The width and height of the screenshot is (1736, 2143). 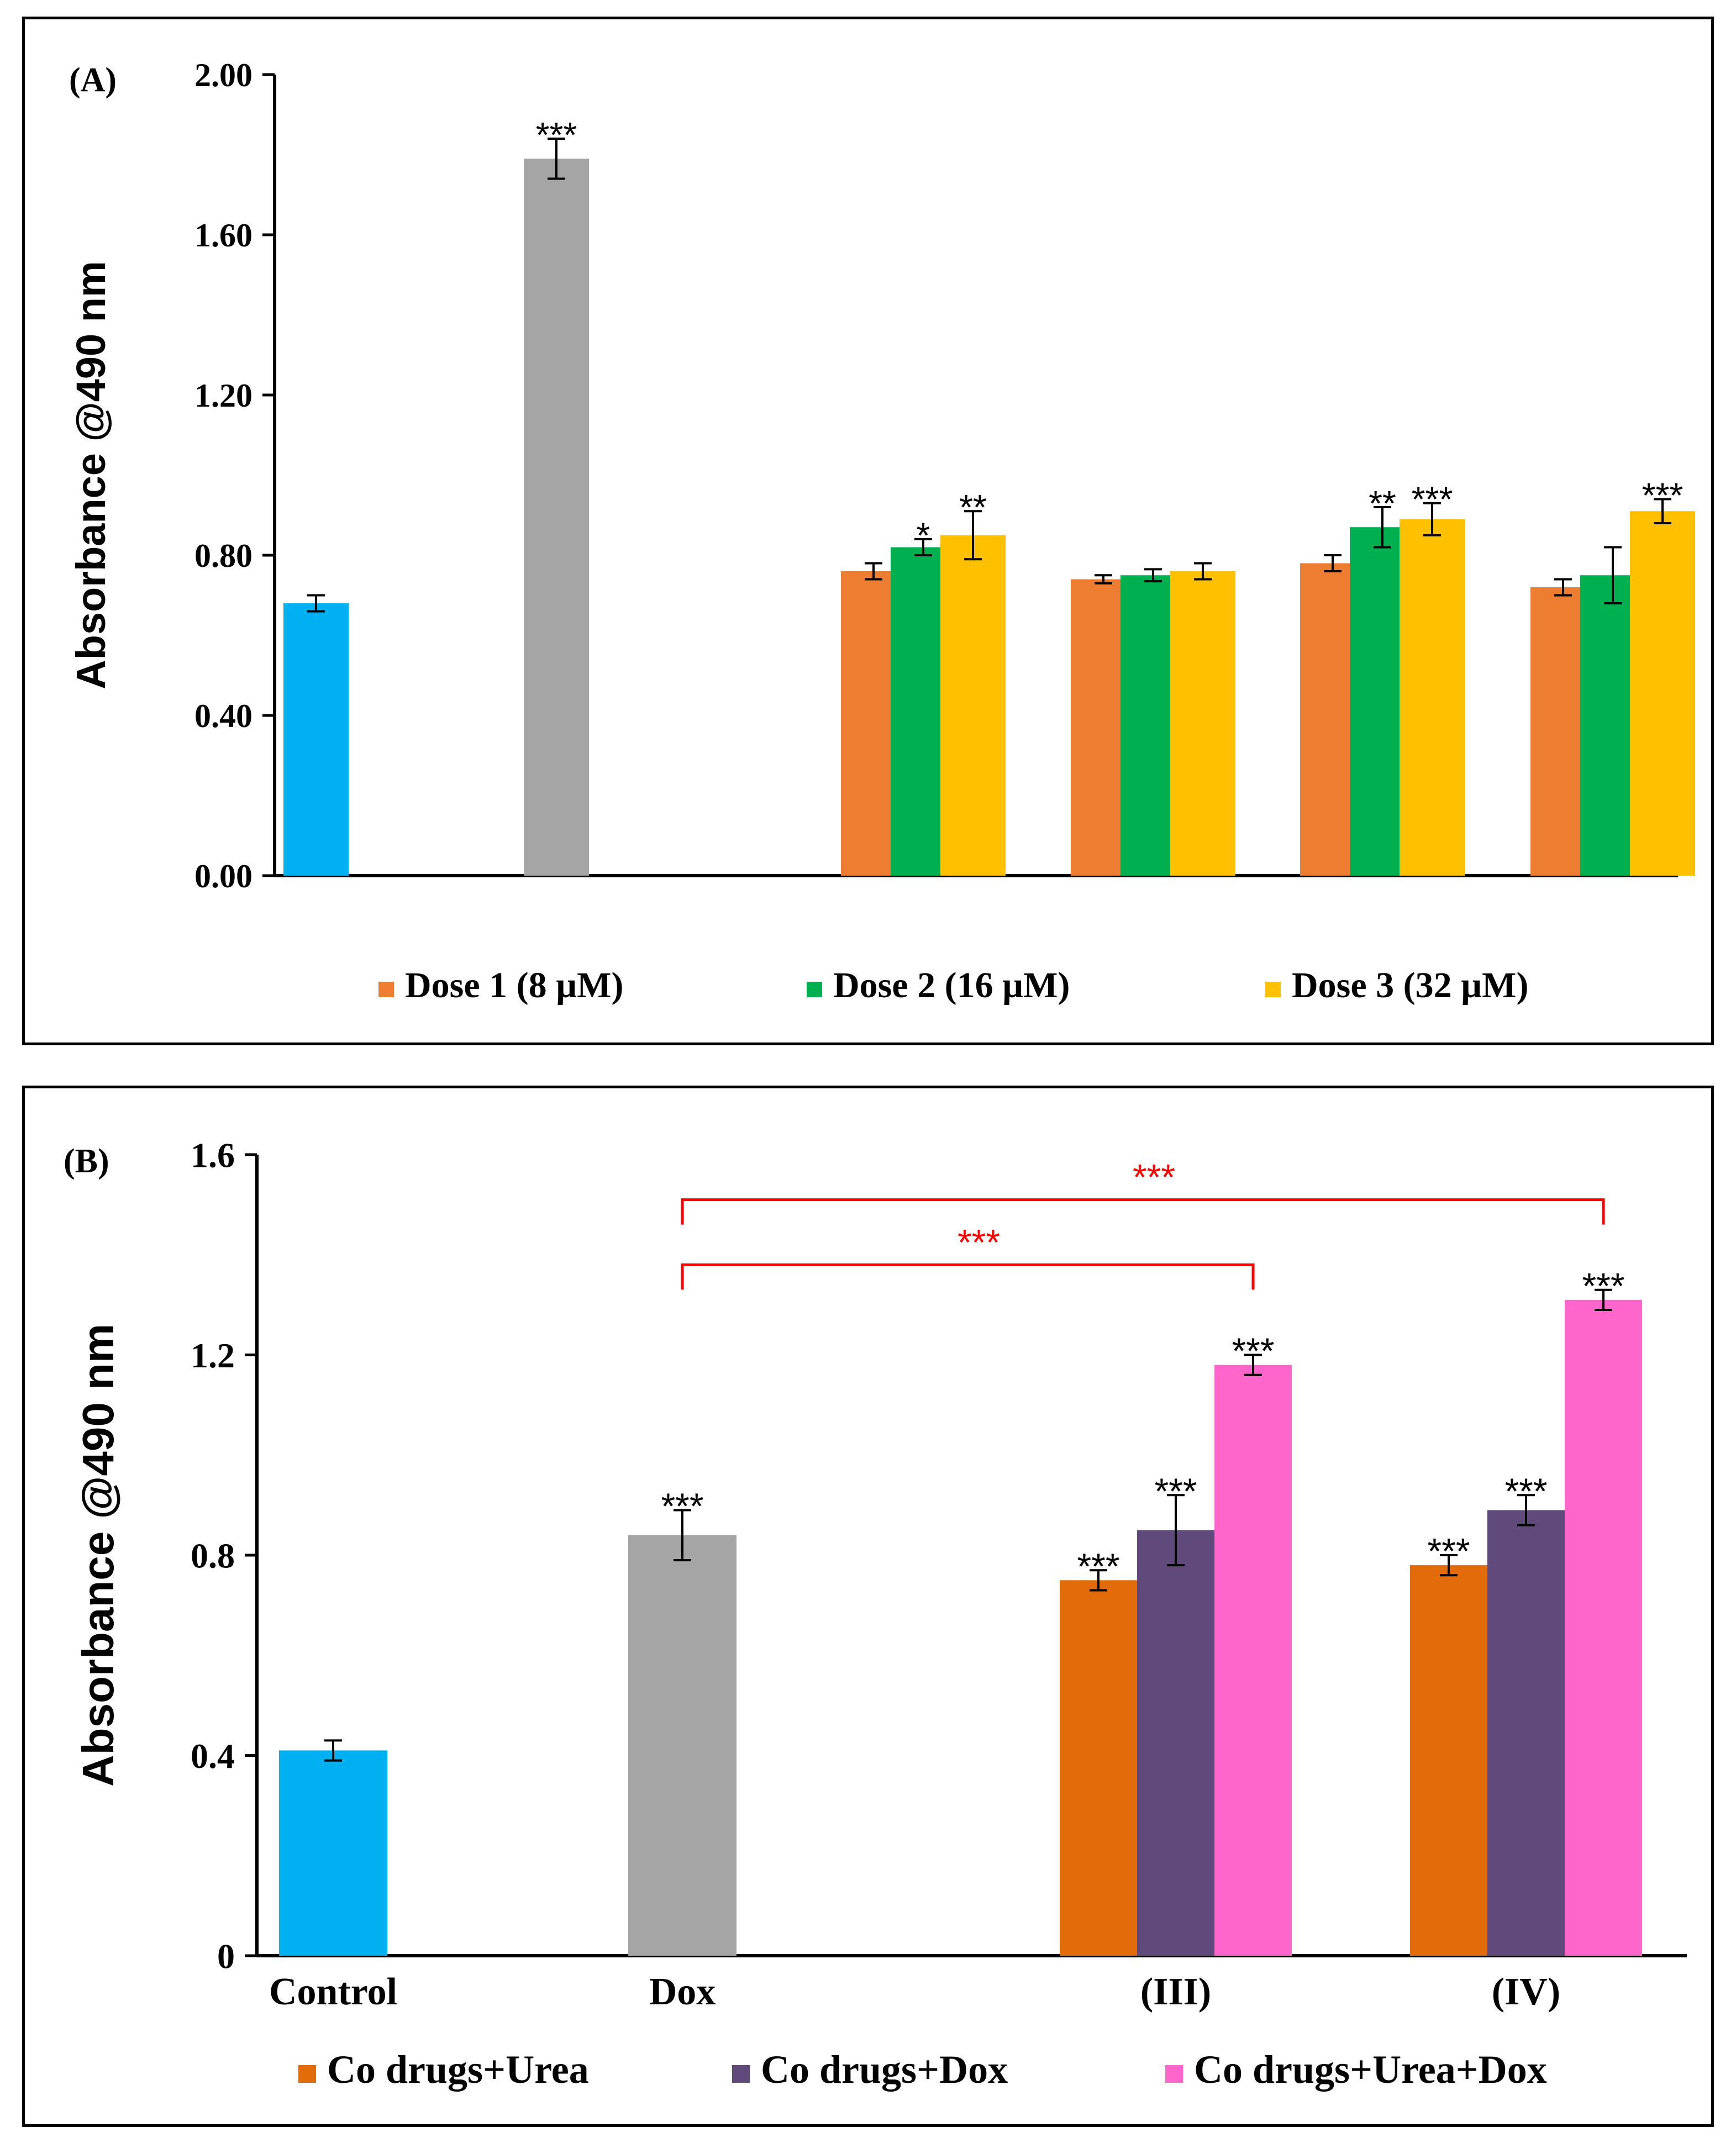 I want to click on b-y-tick-label: 1.6, so click(x=213, y=1155).